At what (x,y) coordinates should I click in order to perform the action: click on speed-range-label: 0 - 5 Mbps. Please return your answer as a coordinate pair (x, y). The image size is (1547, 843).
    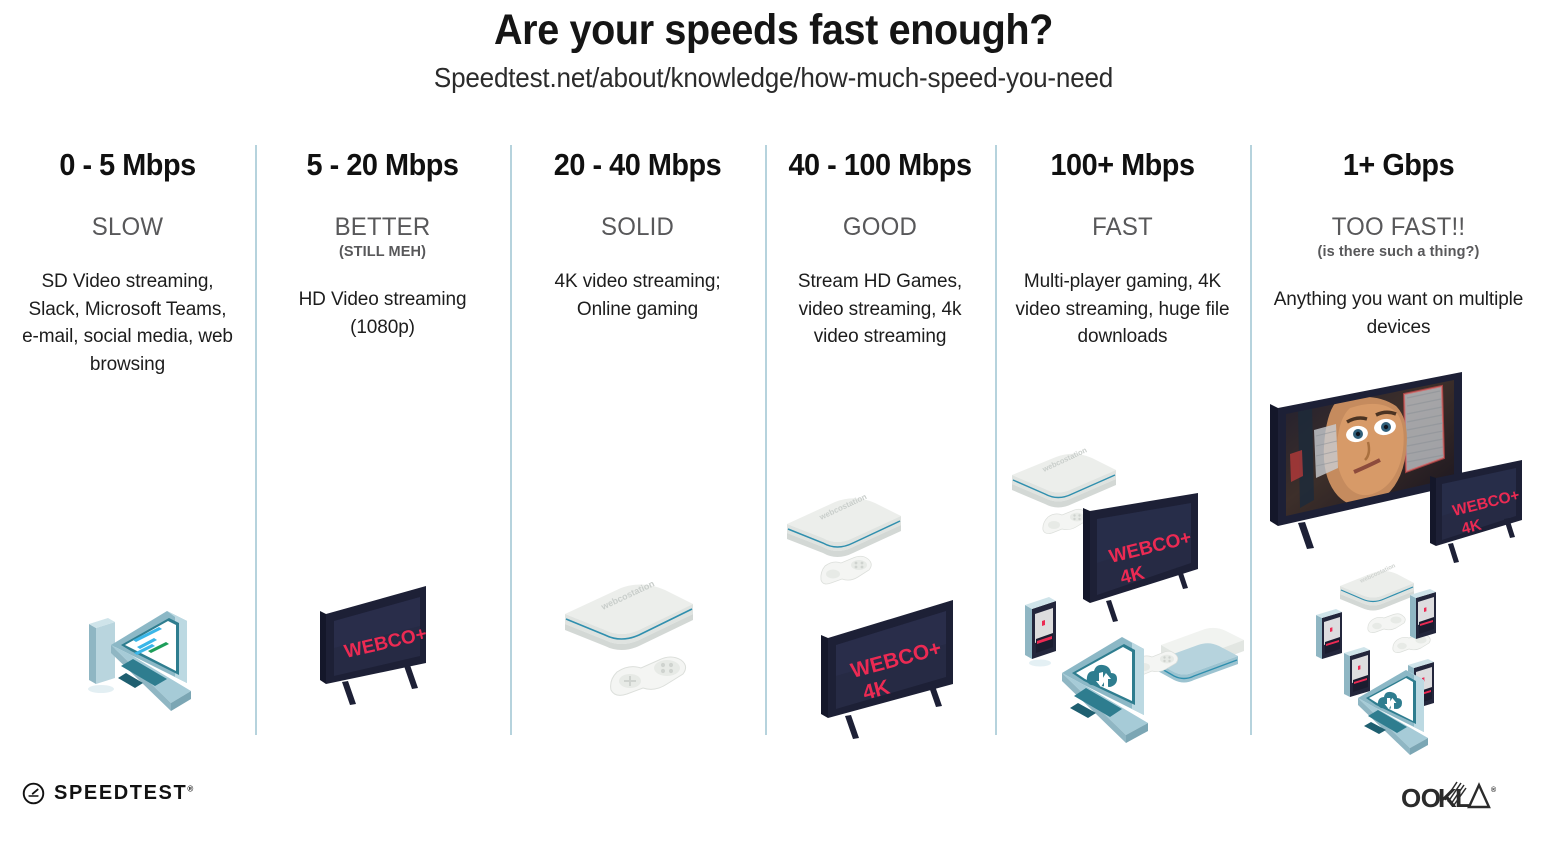
    Looking at the image, I should click on (127, 164).